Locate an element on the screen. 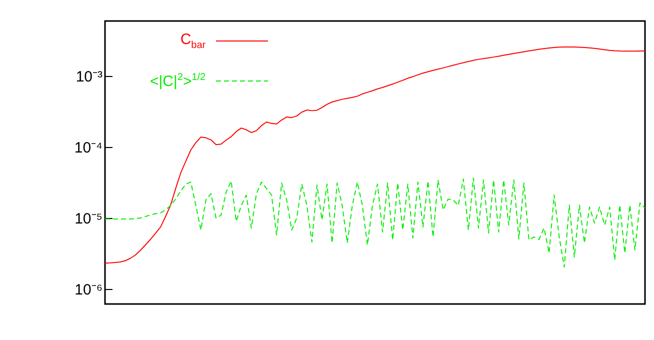 This screenshot has height=340, width=654. y-tick-label: 10⁻⁶ is located at coordinates (88, 290).